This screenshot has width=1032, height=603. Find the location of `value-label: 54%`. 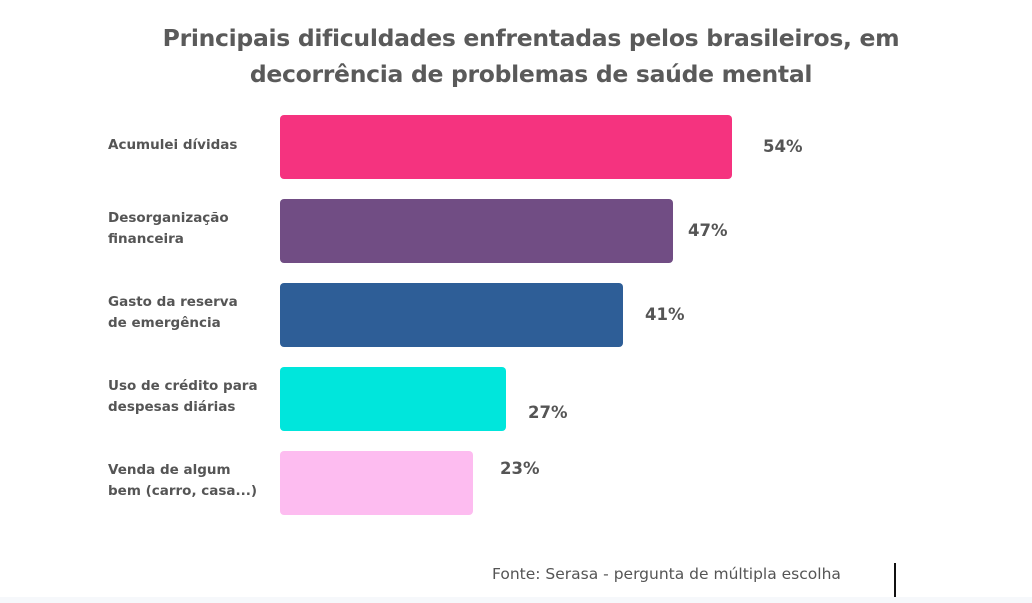

value-label: 54% is located at coordinates (783, 146).